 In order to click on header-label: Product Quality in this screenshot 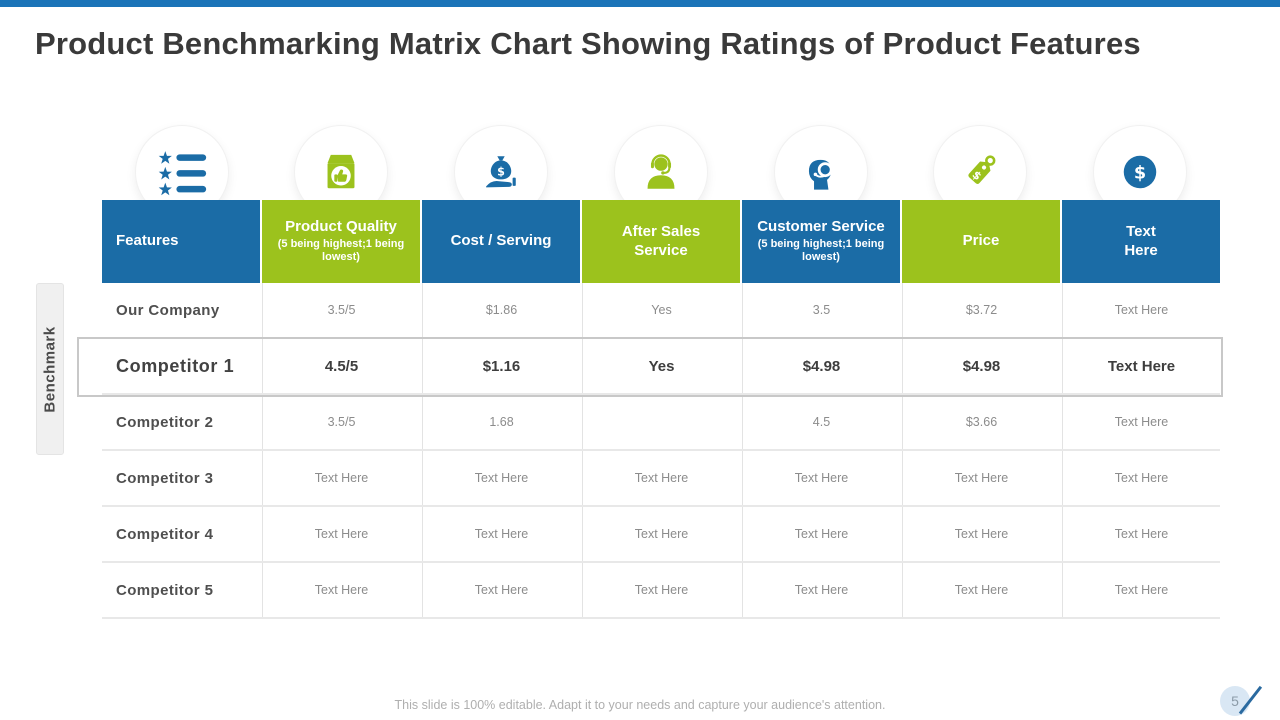, I will do `click(341, 226)`.